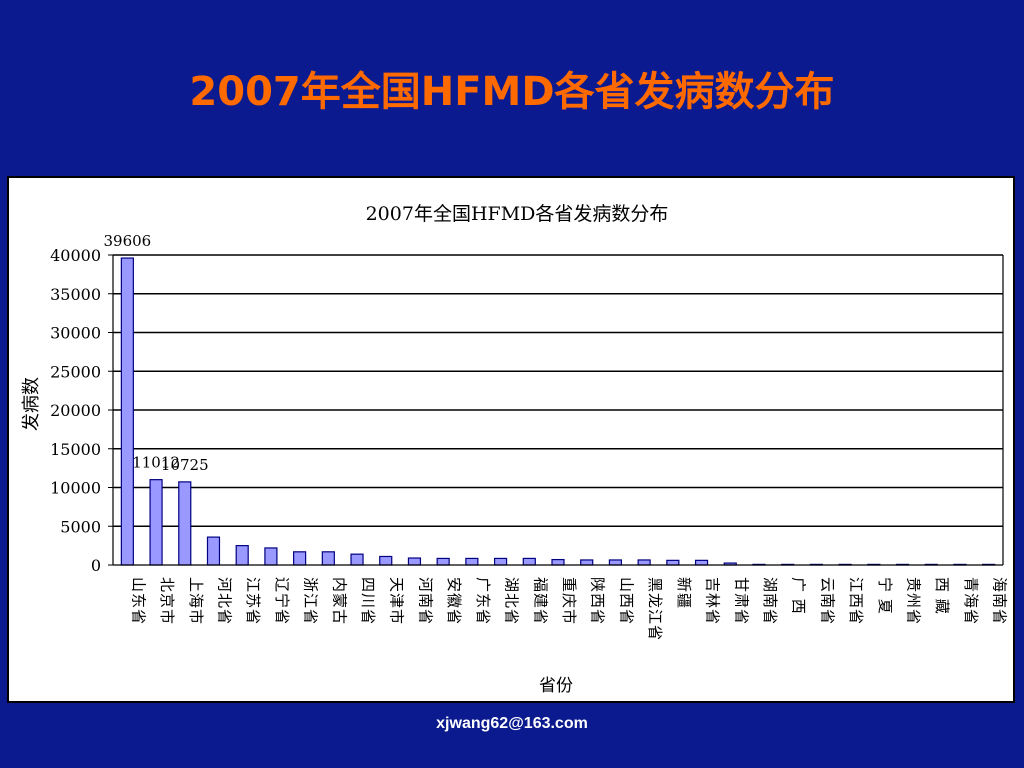  What do you see at coordinates (713, 601) in the screenshot?
I see `x-tick-label: 吉林省` at bounding box center [713, 601].